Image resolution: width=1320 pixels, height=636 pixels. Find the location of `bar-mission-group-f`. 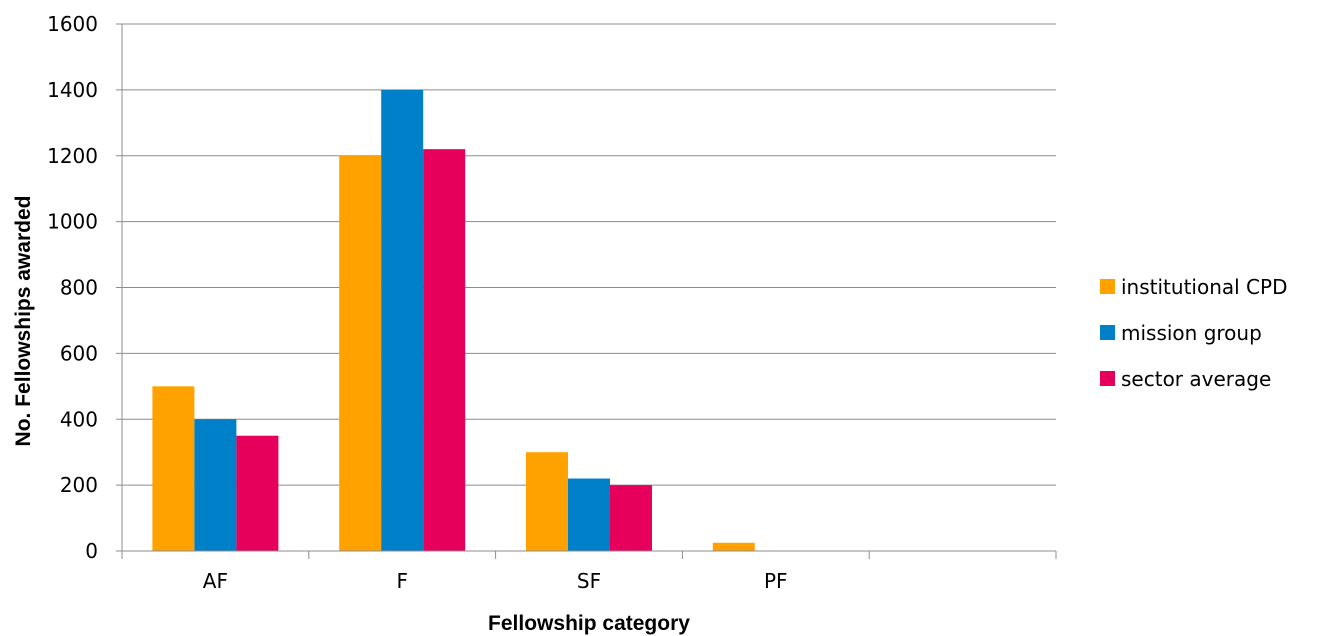

bar-mission-group-f is located at coordinates (402, 320).